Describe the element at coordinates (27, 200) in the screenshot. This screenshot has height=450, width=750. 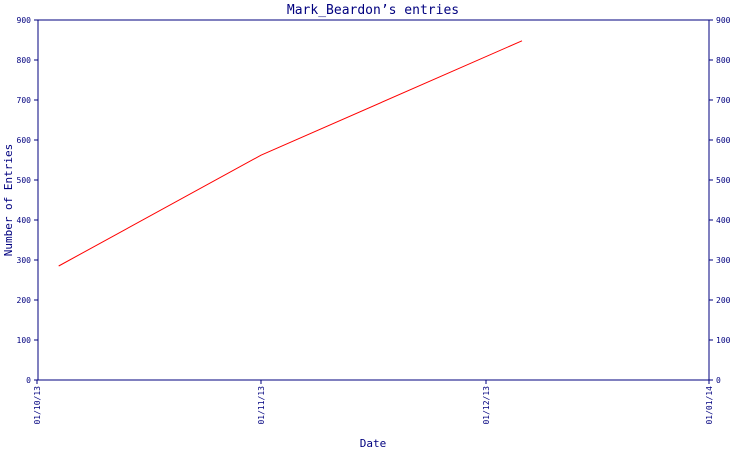
I see `y-axis-left: 0 100 200 300 400 500 600 700 800 900` at that location.